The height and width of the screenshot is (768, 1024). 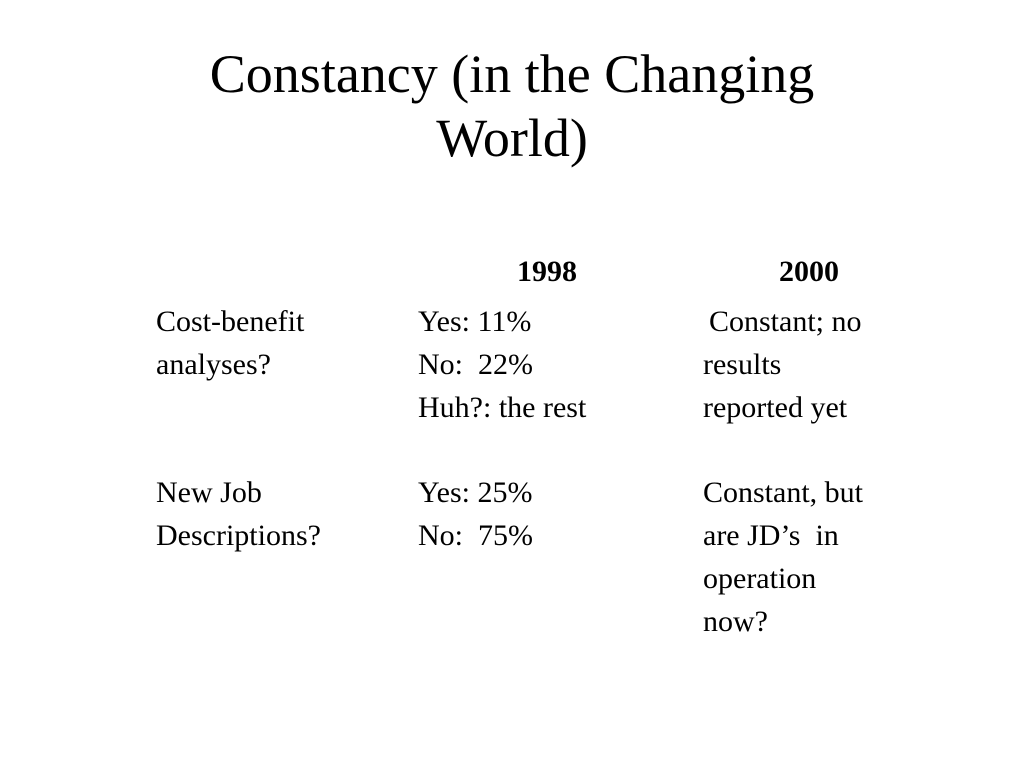 What do you see at coordinates (475, 321) in the screenshot?
I see `cell-line: Yes: 11%` at bounding box center [475, 321].